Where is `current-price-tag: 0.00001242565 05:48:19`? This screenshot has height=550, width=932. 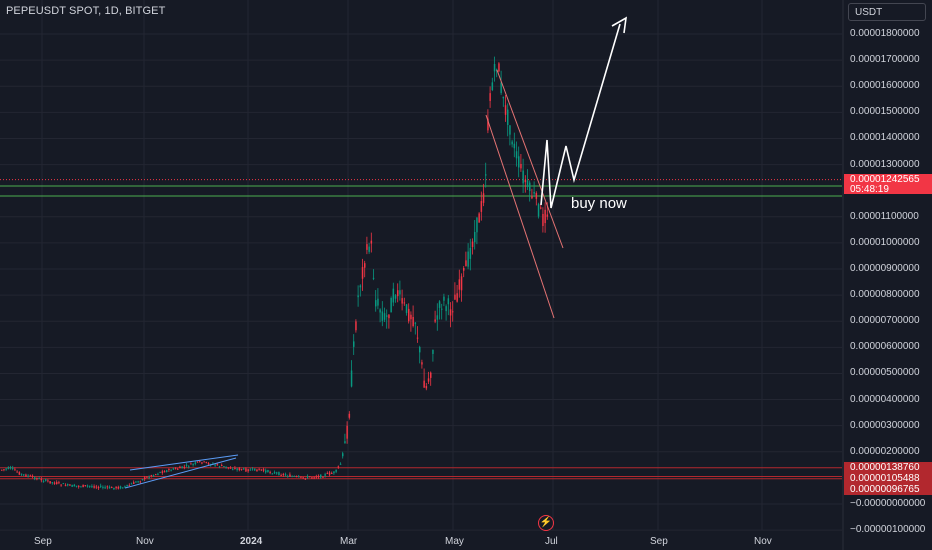 current-price-tag: 0.00001242565 05:48:19 is located at coordinates (888, 184).